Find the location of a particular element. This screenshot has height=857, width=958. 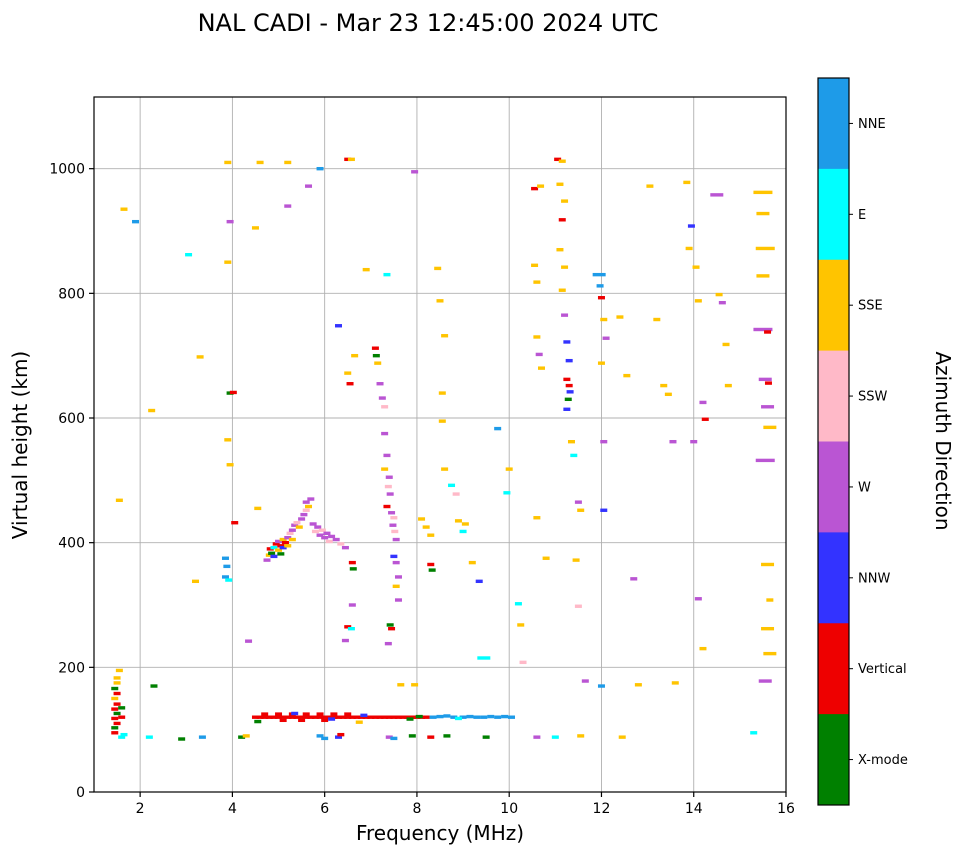

chart-title: NAL CADI - Mar 23 12:45:00 2024 UTC is located at coordinates (428, 23).